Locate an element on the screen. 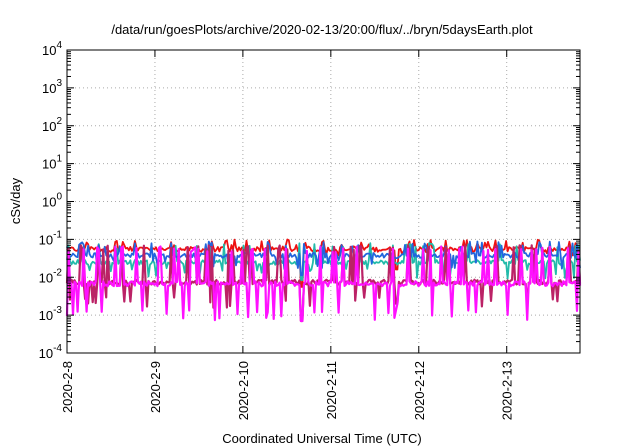 Image resolution: width=640 pixels, height=448 pixels. y-tick-label: 10⁻⁴ is located at coordinates (51, 352).